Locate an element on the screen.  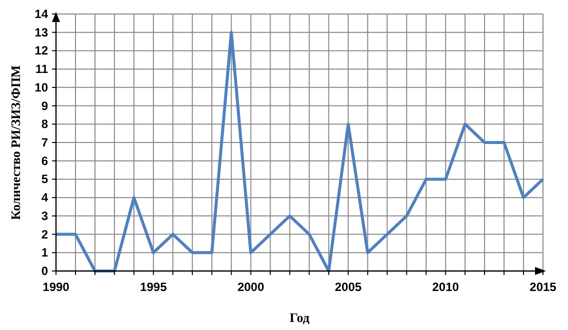
y-tick-label: 8 is located at coordinates (44, 124).